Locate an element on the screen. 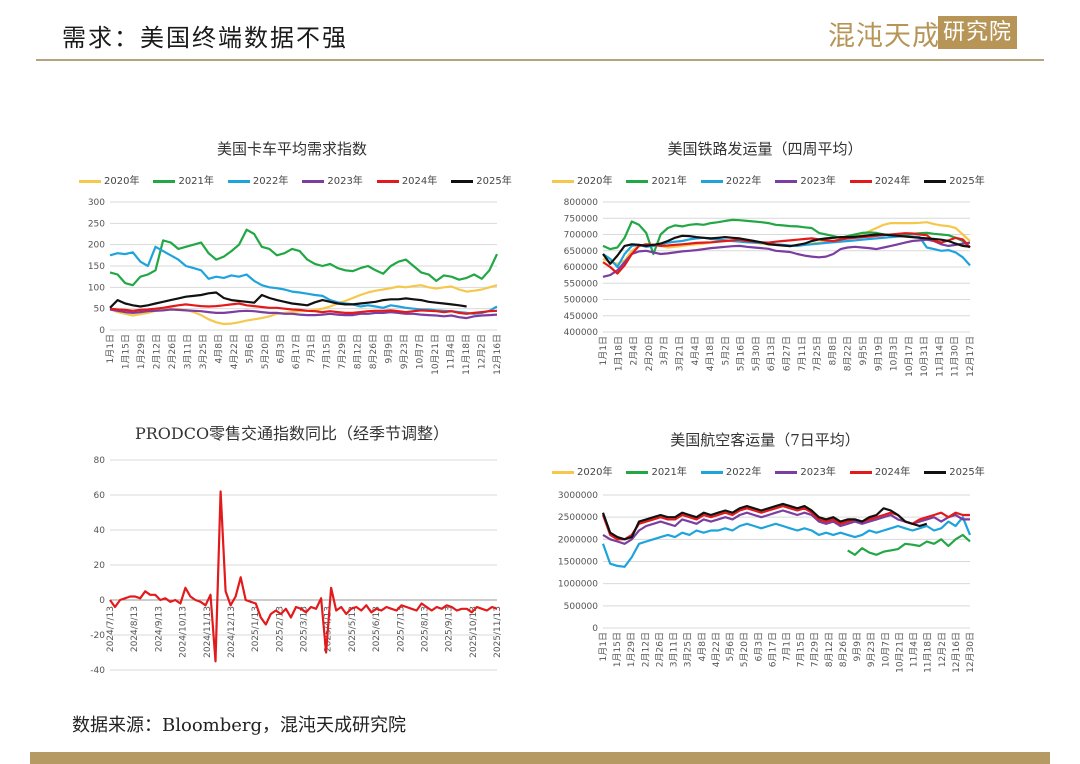 This screenshot has width=1080, height=764. legend-label: 2025年 is located at coordinates (967, 181).